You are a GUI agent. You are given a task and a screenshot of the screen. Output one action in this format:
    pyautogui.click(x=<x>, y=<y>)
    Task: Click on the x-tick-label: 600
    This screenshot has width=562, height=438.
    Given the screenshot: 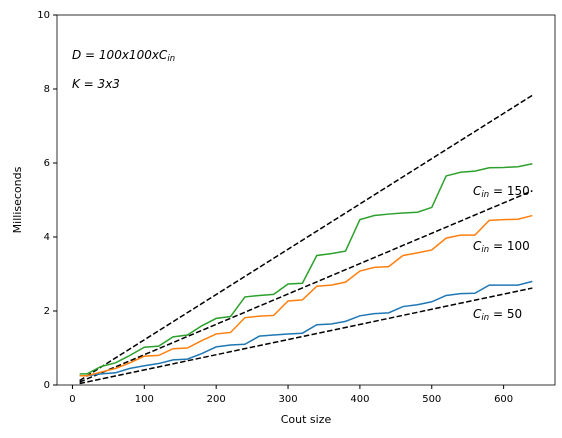 What is the action you would take?
    pyautogui.click(x=503, y=399)
    